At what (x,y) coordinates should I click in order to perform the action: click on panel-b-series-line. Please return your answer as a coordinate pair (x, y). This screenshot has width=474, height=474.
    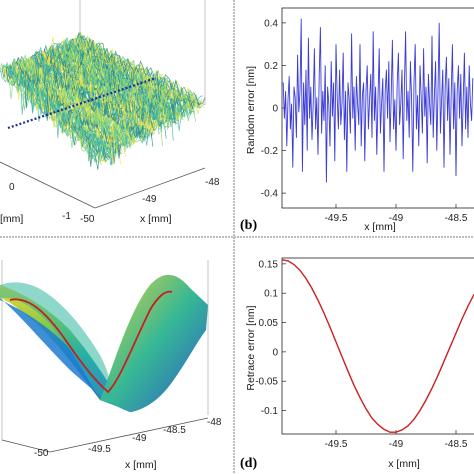
    Looking at the image, I should click on (378, 100).